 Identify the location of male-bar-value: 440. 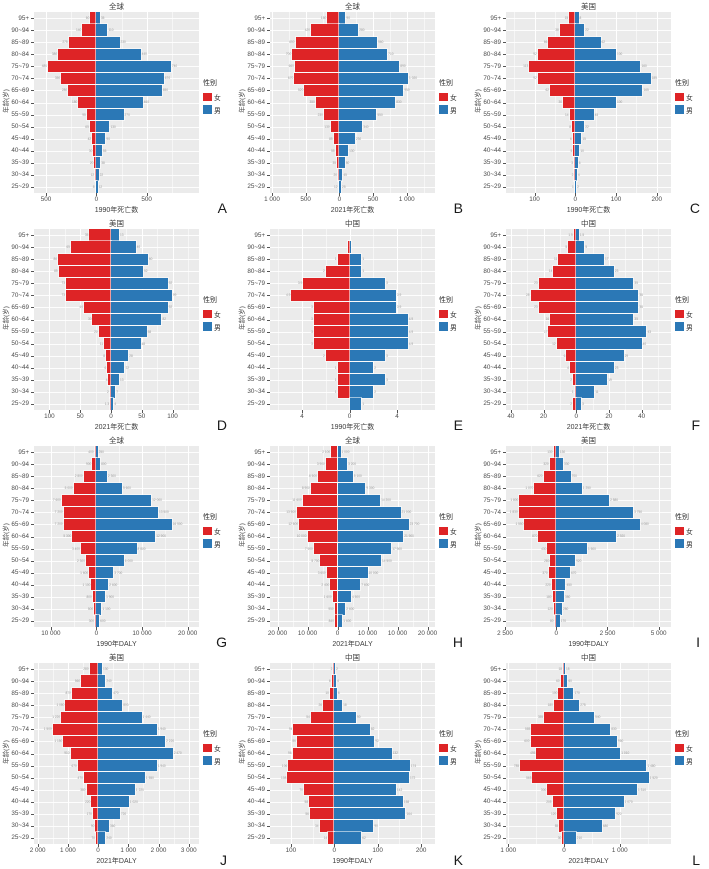
(144, 54).